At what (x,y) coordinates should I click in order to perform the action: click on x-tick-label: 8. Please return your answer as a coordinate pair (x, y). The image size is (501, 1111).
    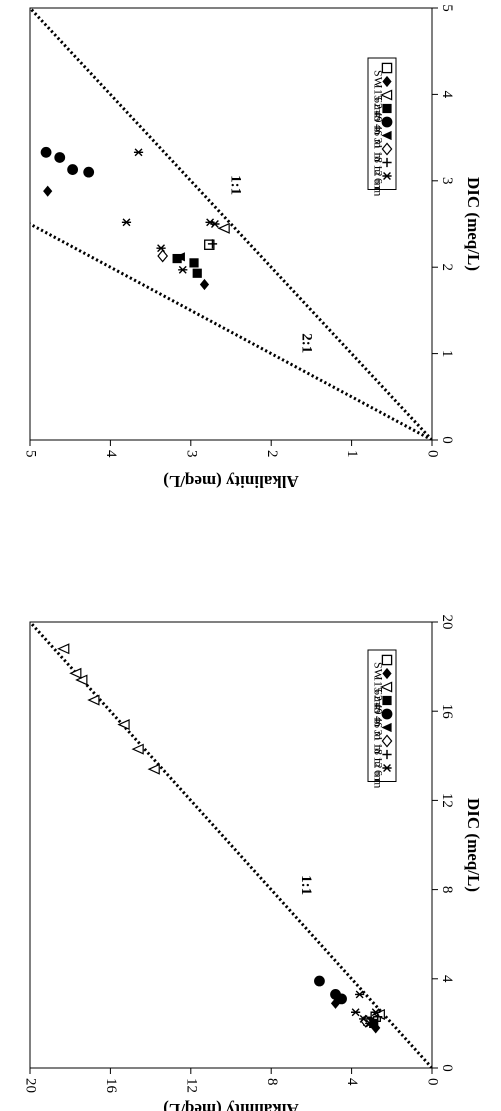
    Looking at the image, I should click on (447, 890).